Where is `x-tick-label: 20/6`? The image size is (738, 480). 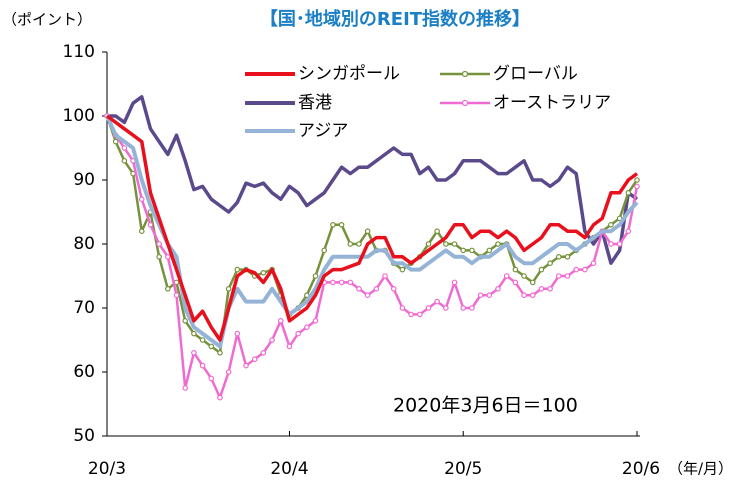 x-tick-label: 20/6 is located at coordinates (641, 469).